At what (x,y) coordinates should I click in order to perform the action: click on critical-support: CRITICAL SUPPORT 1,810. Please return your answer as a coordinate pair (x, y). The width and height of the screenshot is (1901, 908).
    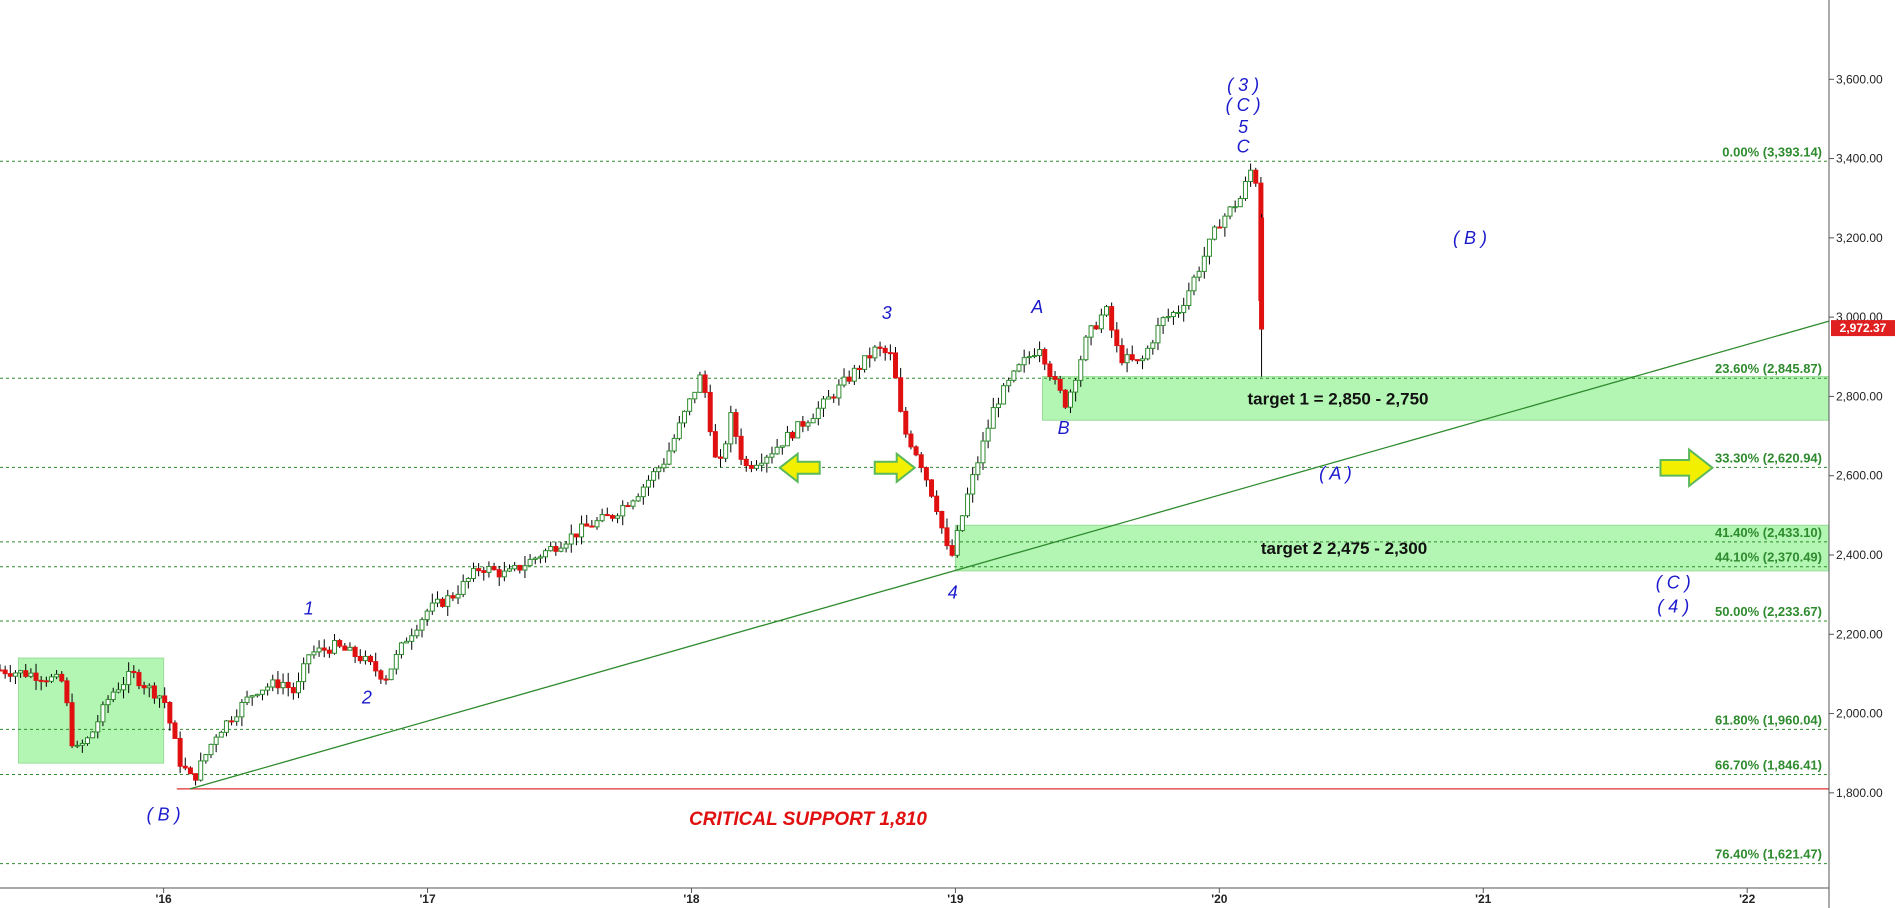
    Looking at the image, I should click on (1002, 809).